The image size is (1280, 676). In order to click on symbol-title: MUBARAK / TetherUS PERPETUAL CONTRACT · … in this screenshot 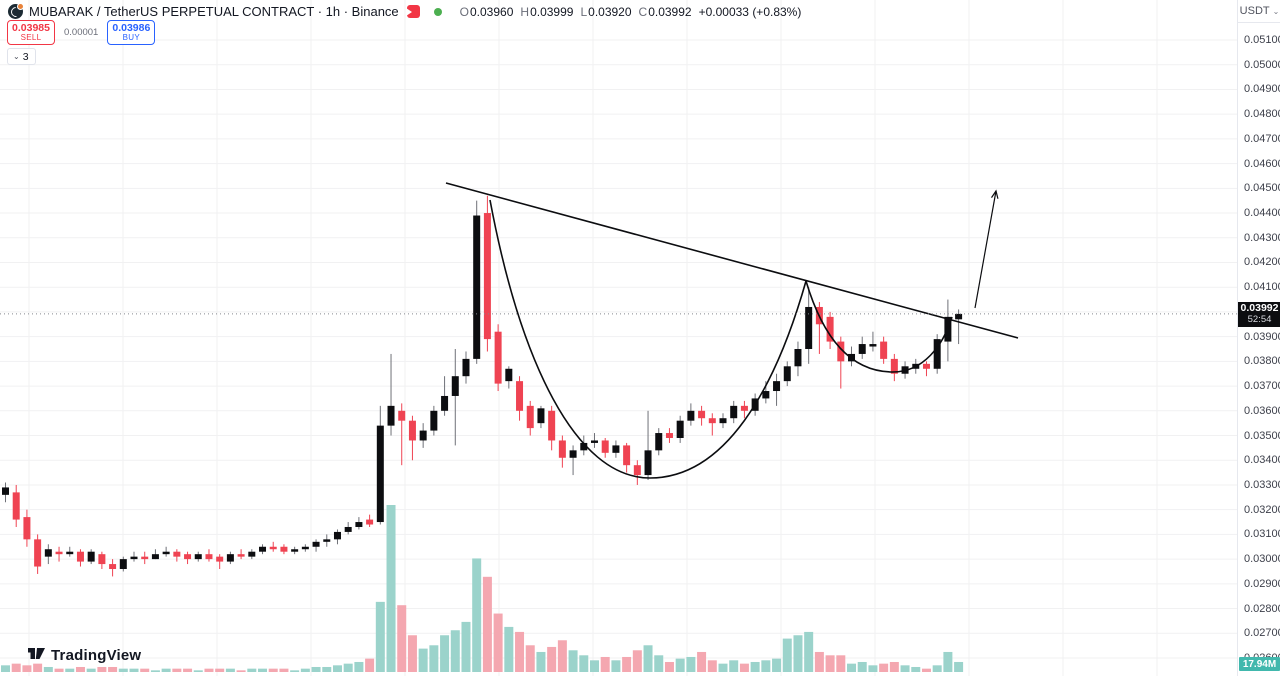, I will do `click(214, 11)`.